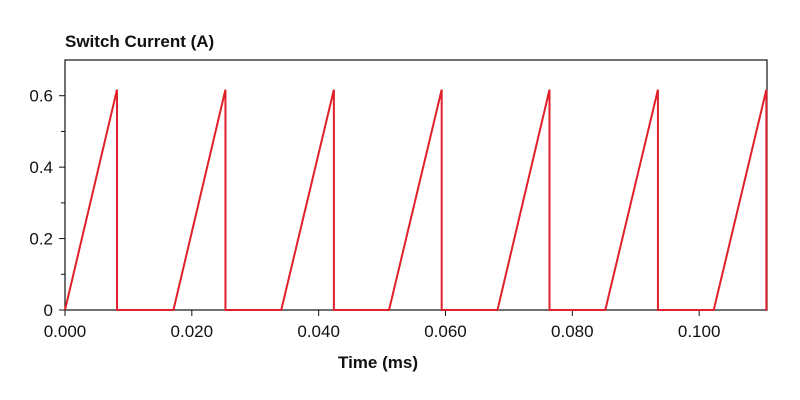 The image size is (800, 400). I want to click on x-tick-label: 0.080, so click(572, 331).